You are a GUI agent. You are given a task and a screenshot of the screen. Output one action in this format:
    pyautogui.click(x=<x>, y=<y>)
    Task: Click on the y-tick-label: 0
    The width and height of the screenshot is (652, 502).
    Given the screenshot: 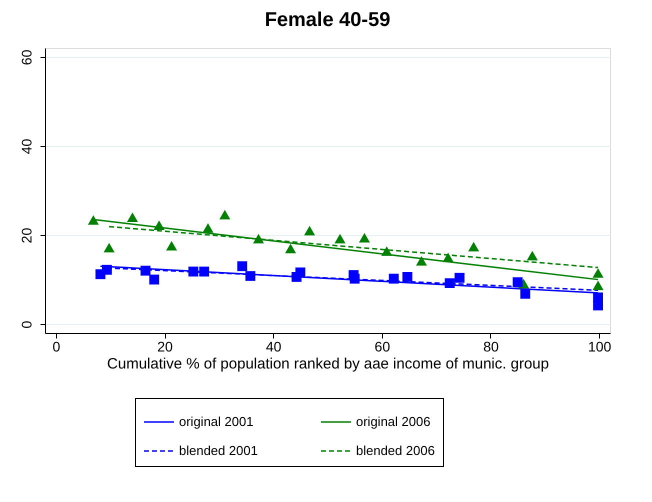 What is the action you would take?
    pyautogui.click(x=26, y=324)
    